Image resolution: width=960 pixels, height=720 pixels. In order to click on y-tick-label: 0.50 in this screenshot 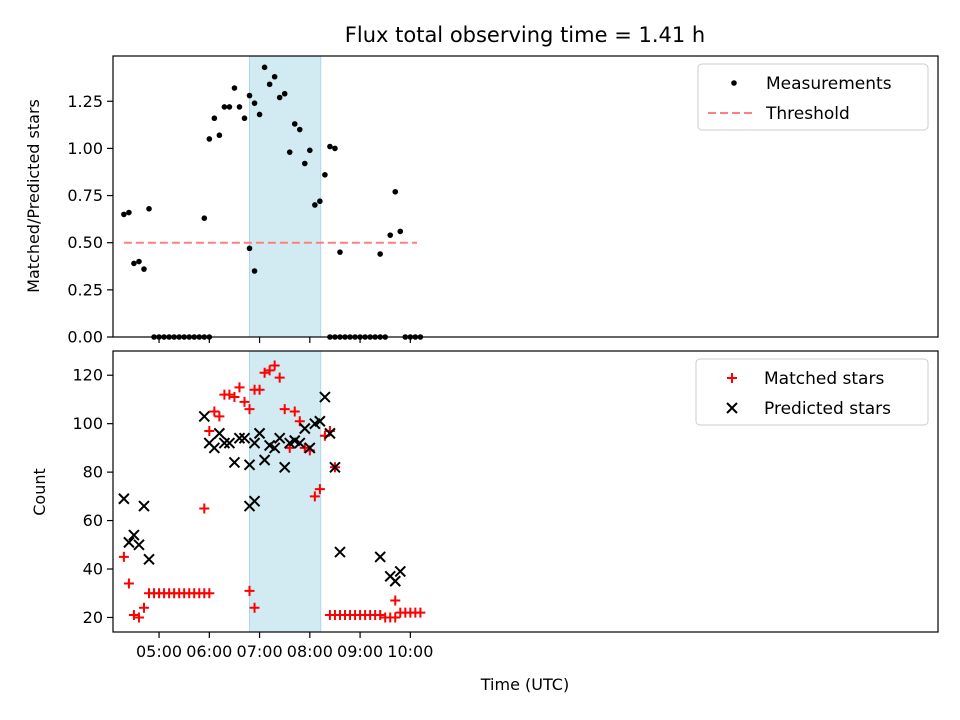, I will do `click(85, 242)`.